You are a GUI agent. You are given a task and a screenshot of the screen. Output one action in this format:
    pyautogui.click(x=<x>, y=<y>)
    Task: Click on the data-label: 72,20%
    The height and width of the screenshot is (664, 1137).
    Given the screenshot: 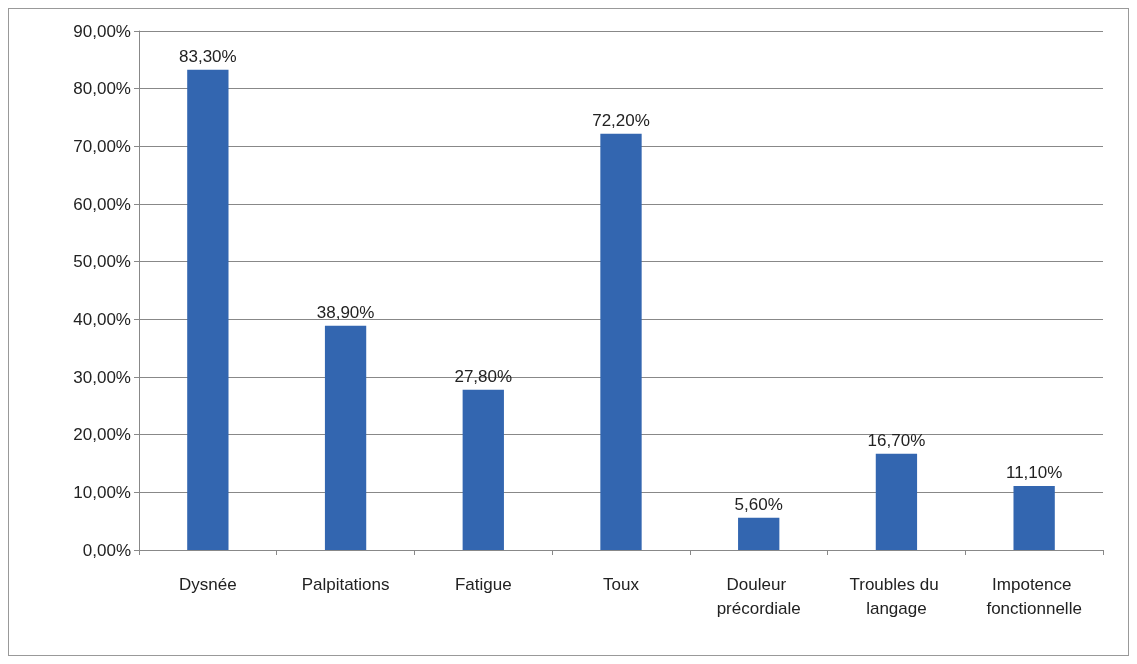 What is the action you would take?
    pyautogui.click(x=621, y=120)
    